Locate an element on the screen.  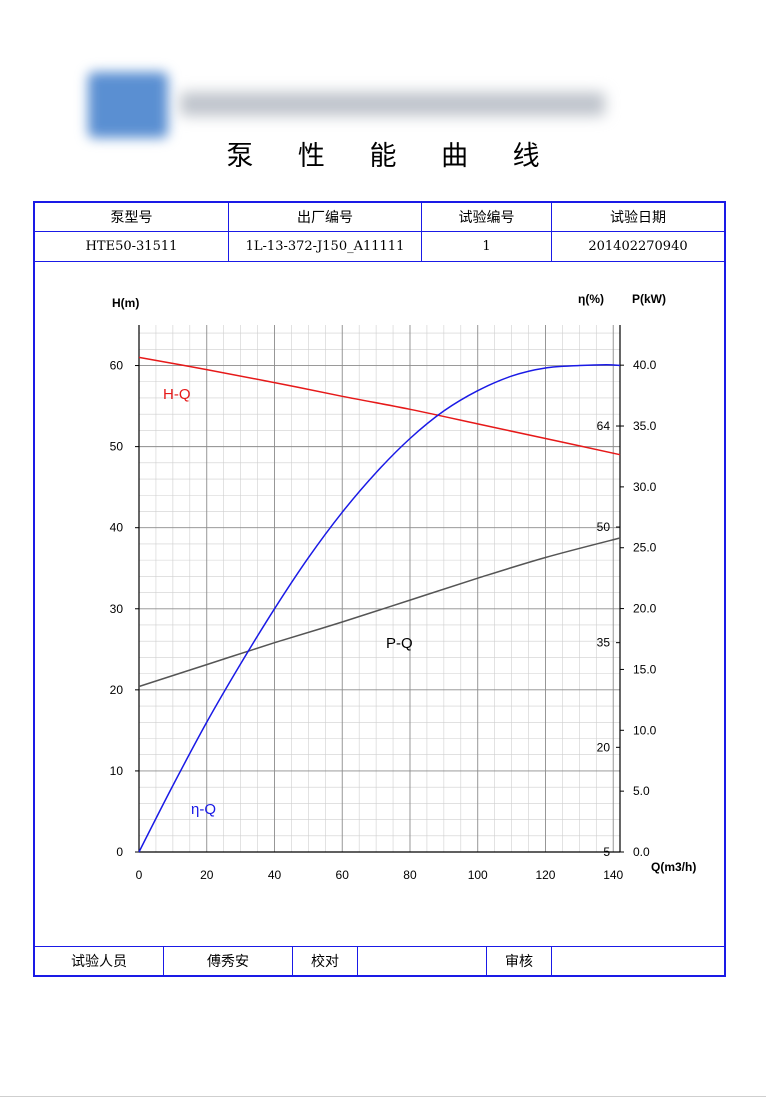
series-label-h-q: H-Q is located at coordinates (177, 394).